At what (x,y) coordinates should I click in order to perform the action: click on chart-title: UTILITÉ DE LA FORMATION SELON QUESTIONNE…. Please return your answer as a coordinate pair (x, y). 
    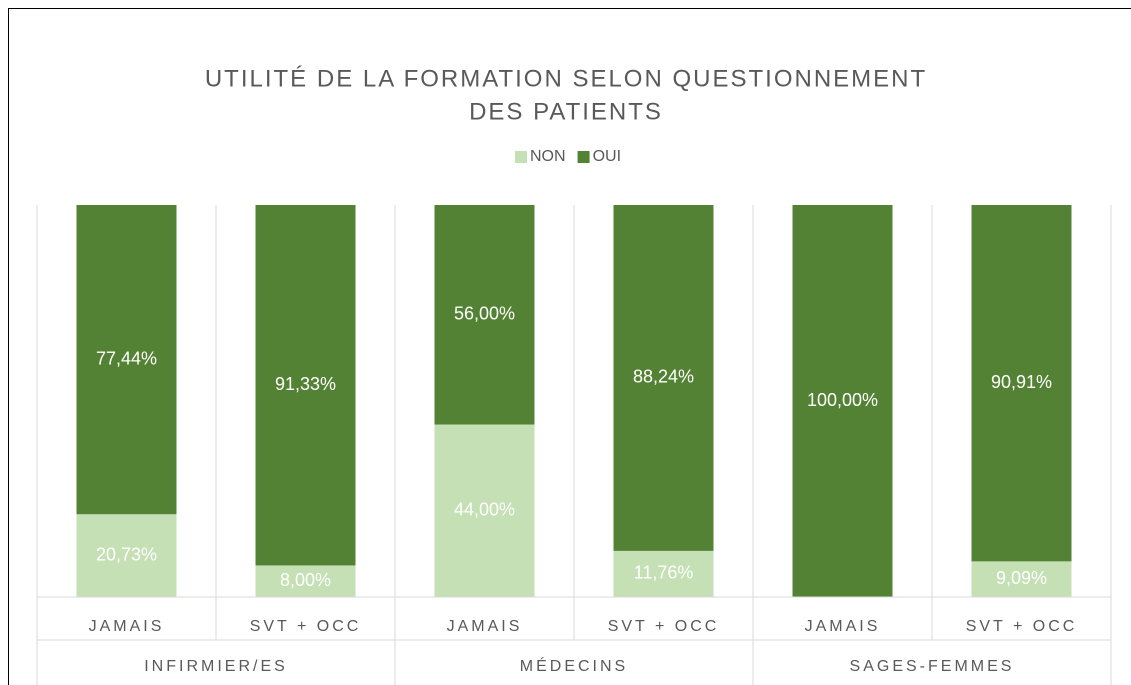
    Looking at the image, I should click on (566, 78).